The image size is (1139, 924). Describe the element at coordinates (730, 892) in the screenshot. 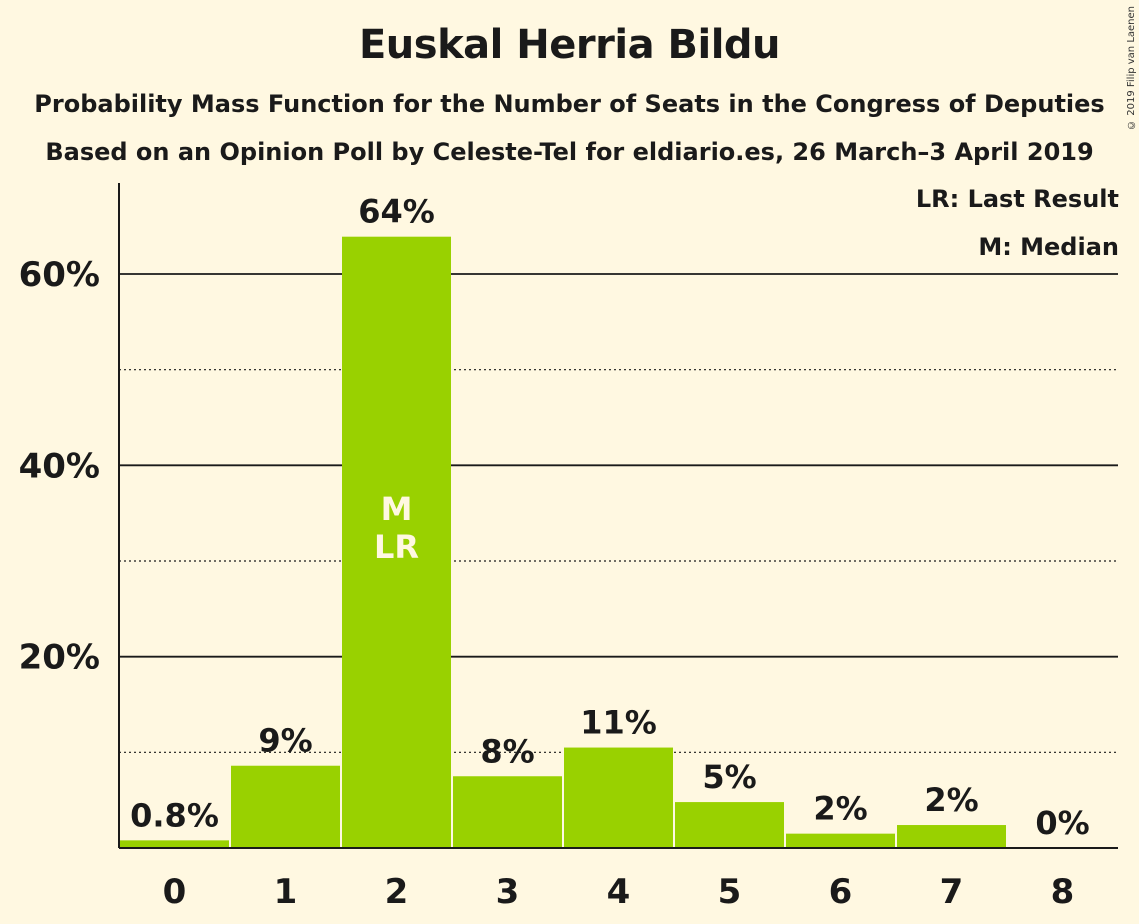

I see `x-tick-label: 5` at that location.